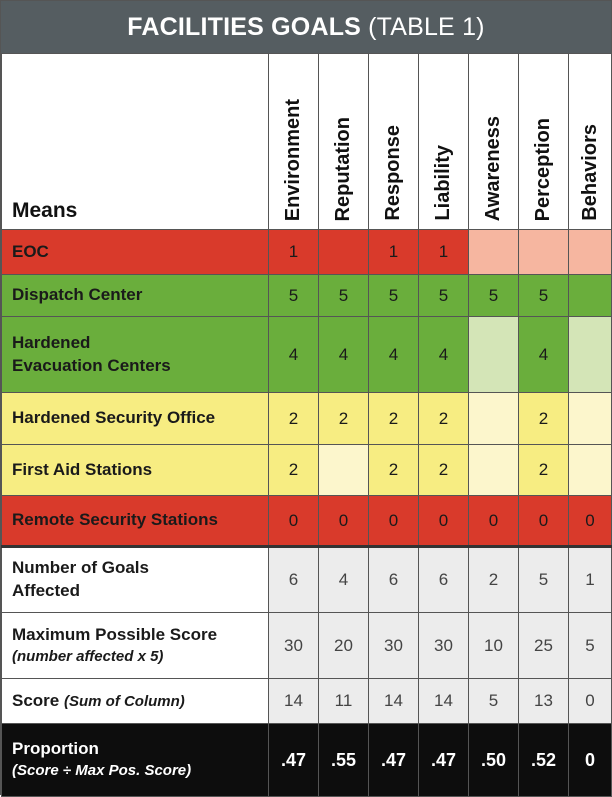 The image size is (612, 797). I want to click on summary-label: Proportion (Score ÷ Max Pos. Score), so click(135, 760).